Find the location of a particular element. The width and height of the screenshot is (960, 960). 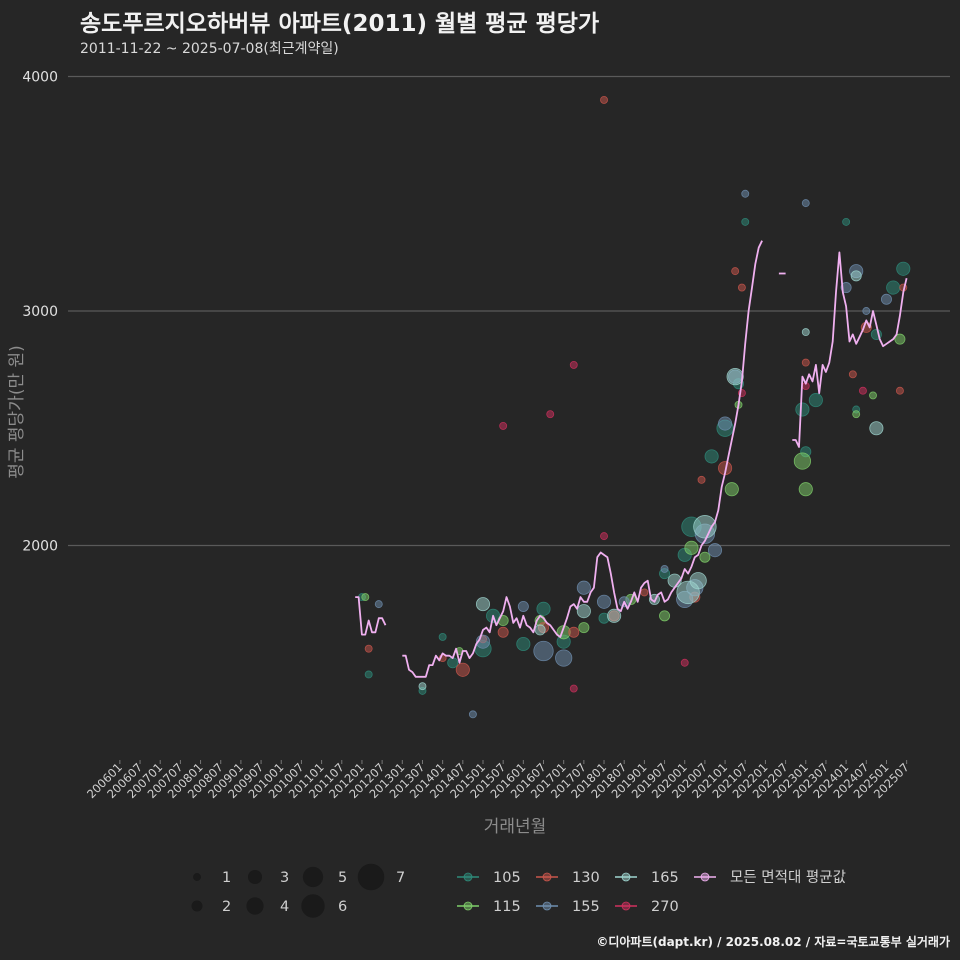

chart-subtitle: 2011-11-22 ~ 2025-07-08(최근계약일) is located at coordinates (209, 49).